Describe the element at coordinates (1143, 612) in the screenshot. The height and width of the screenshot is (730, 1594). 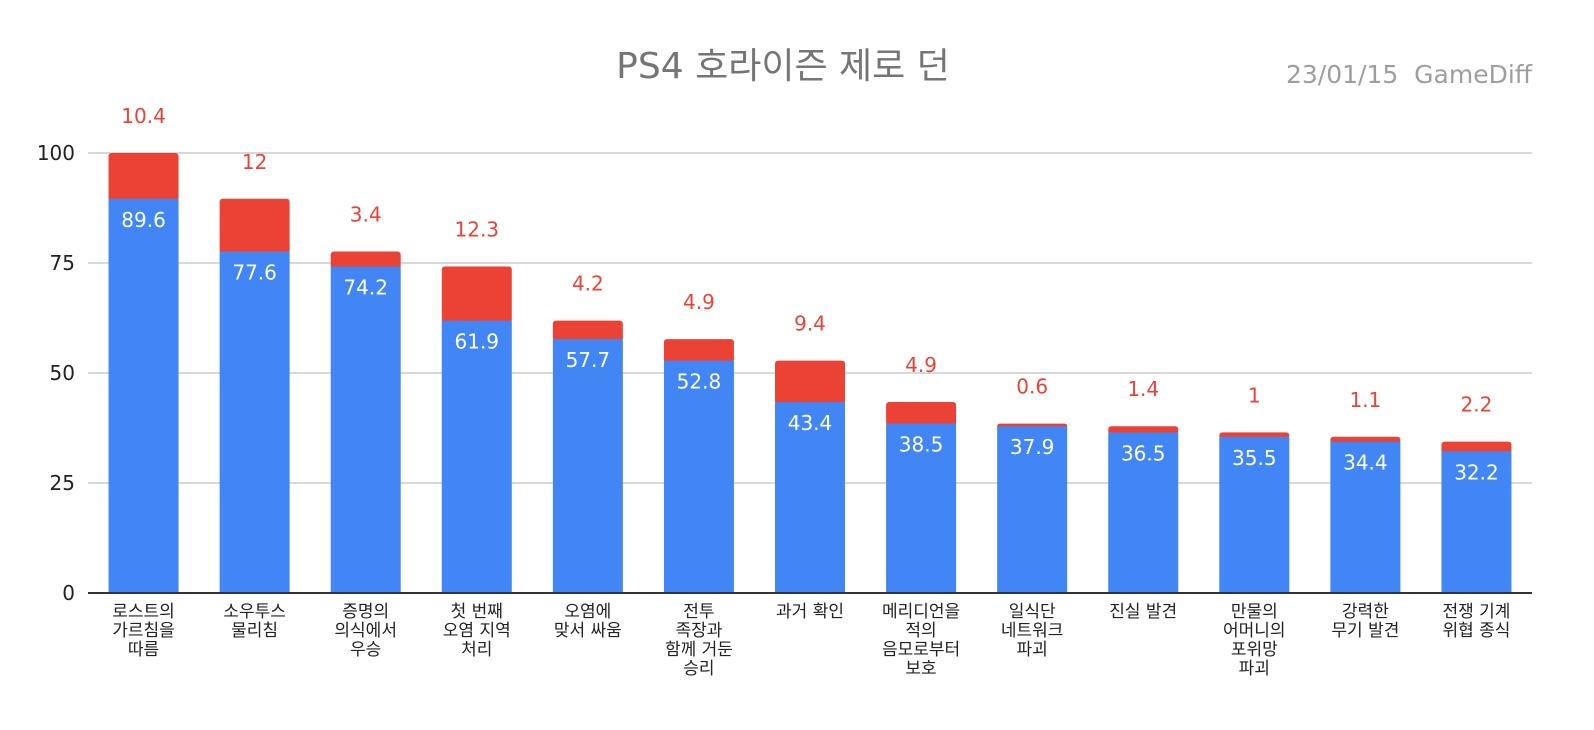
I see `x-category-label: 진실 발견` at that location.